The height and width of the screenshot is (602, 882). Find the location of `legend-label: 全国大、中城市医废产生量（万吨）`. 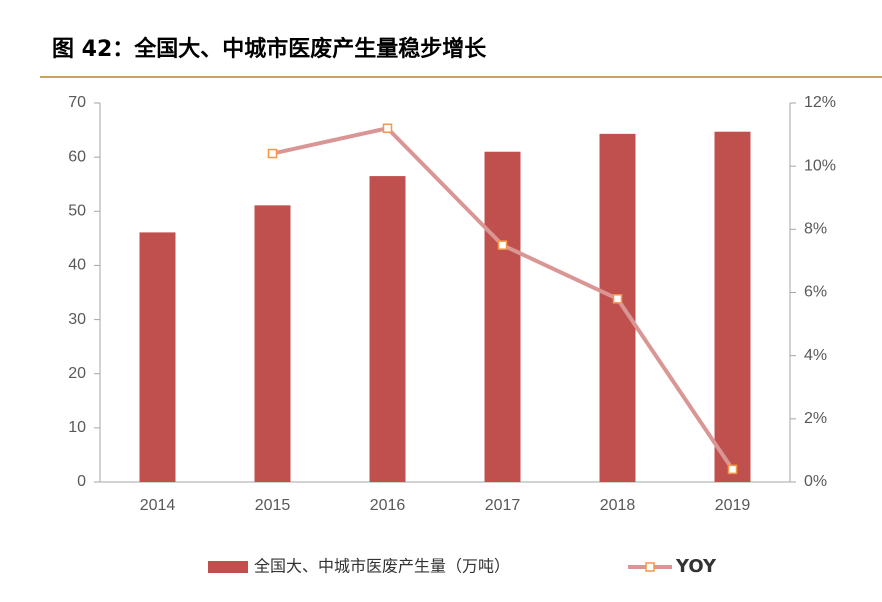

legend-label: 全国大、中城市医废产生量（万吨） is located at coordinates (382, 566).